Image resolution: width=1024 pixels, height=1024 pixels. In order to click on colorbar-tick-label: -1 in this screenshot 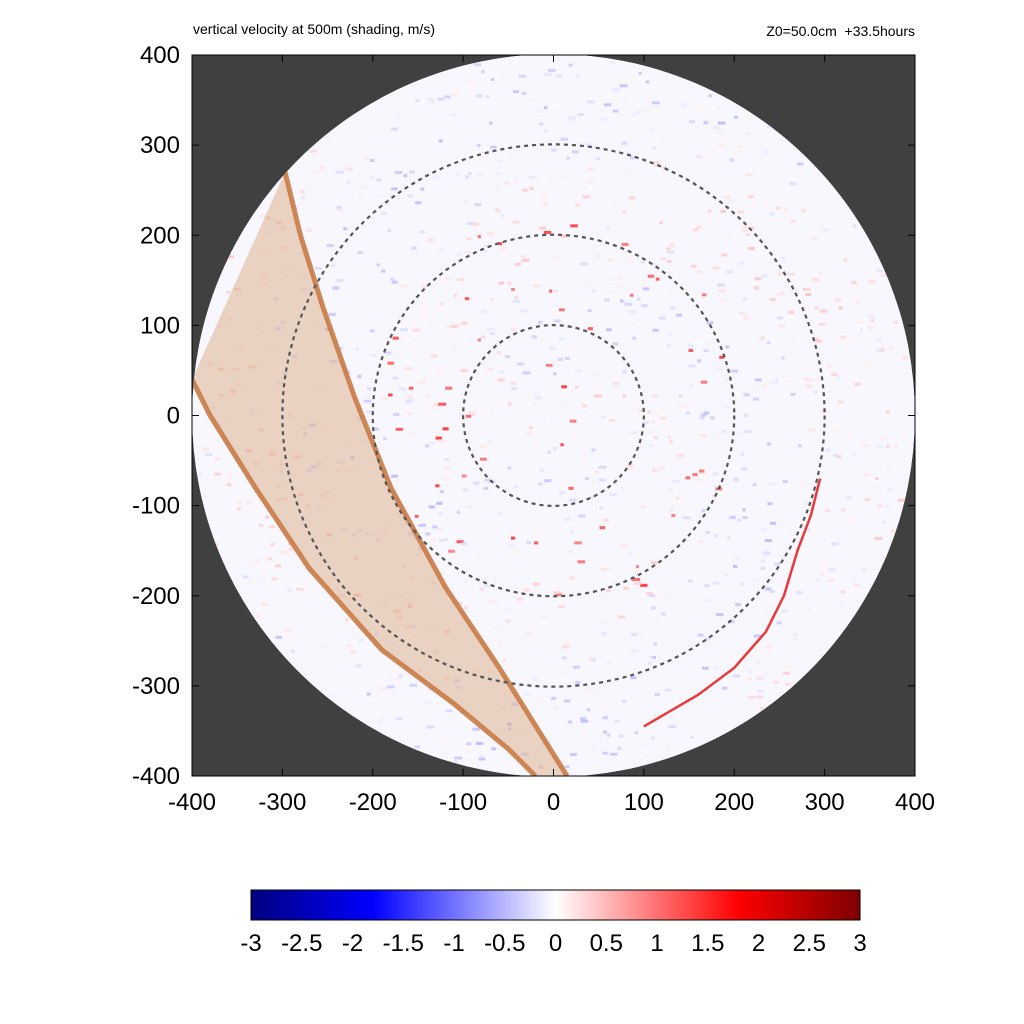, I will do `click(453, 943)`.